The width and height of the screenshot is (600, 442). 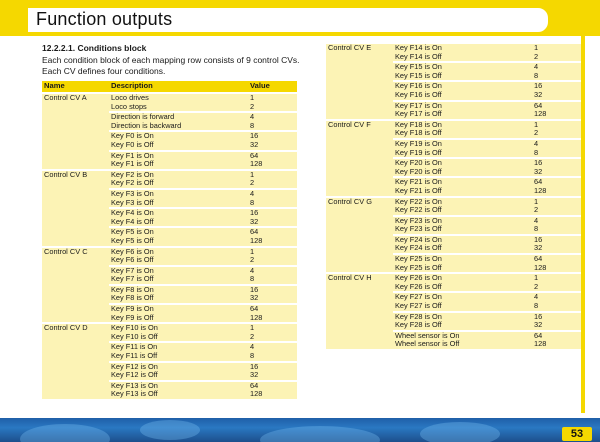 I want to click on condition-description-cell: Key F22 is Off, so click(x=462, y=211).